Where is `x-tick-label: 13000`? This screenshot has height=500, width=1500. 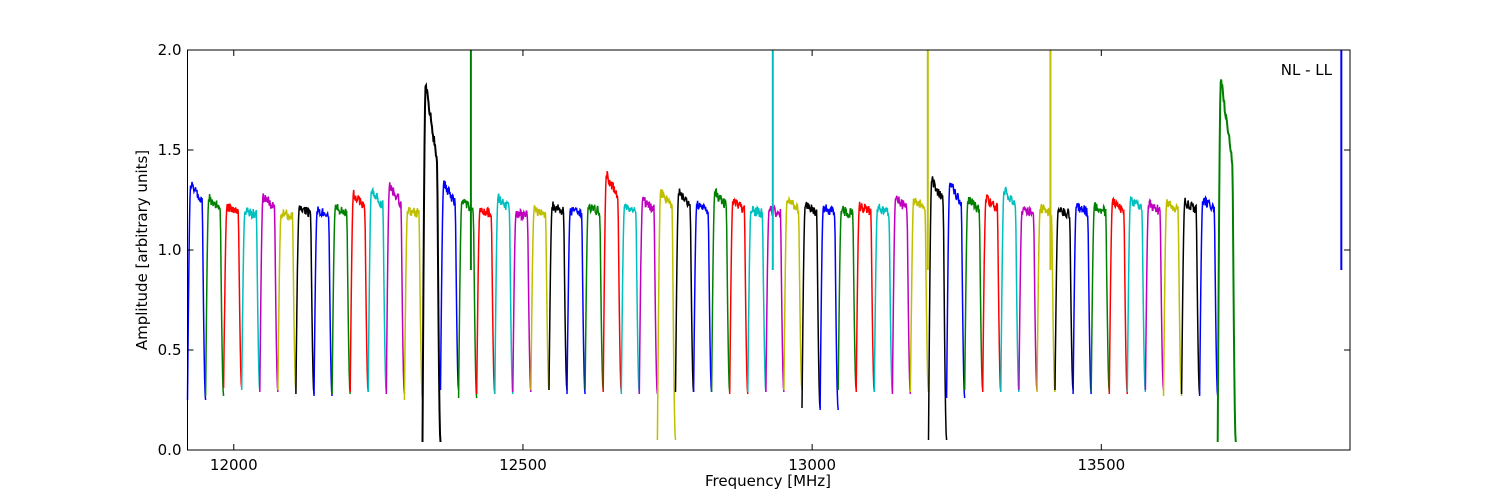
x-tick-label: 13000 is located at coordinates (812, 465).